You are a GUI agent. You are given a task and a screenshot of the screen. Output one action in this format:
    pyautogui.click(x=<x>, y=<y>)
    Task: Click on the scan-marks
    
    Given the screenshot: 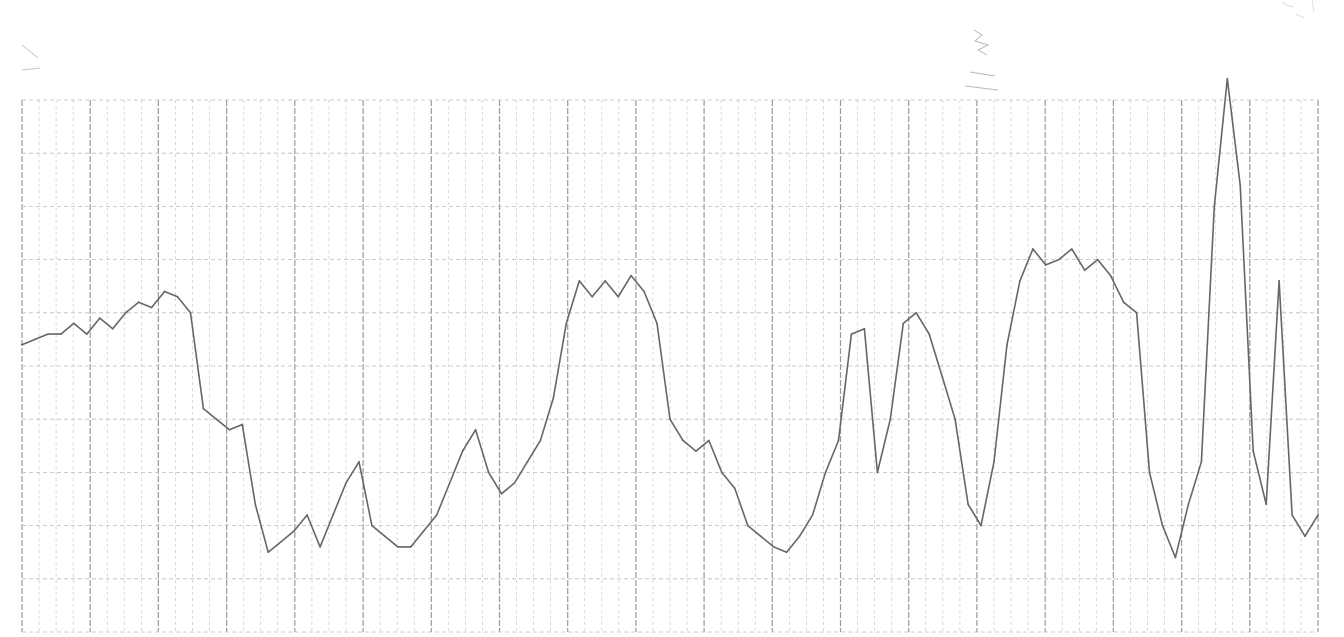 What is the action you would take?
    pyautogui.click(x=668, y=45)
    